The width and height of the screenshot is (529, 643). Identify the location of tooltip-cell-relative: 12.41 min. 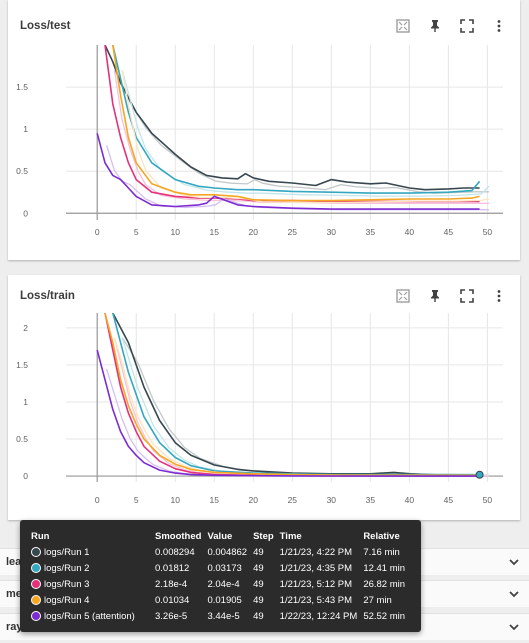
(384, 568).